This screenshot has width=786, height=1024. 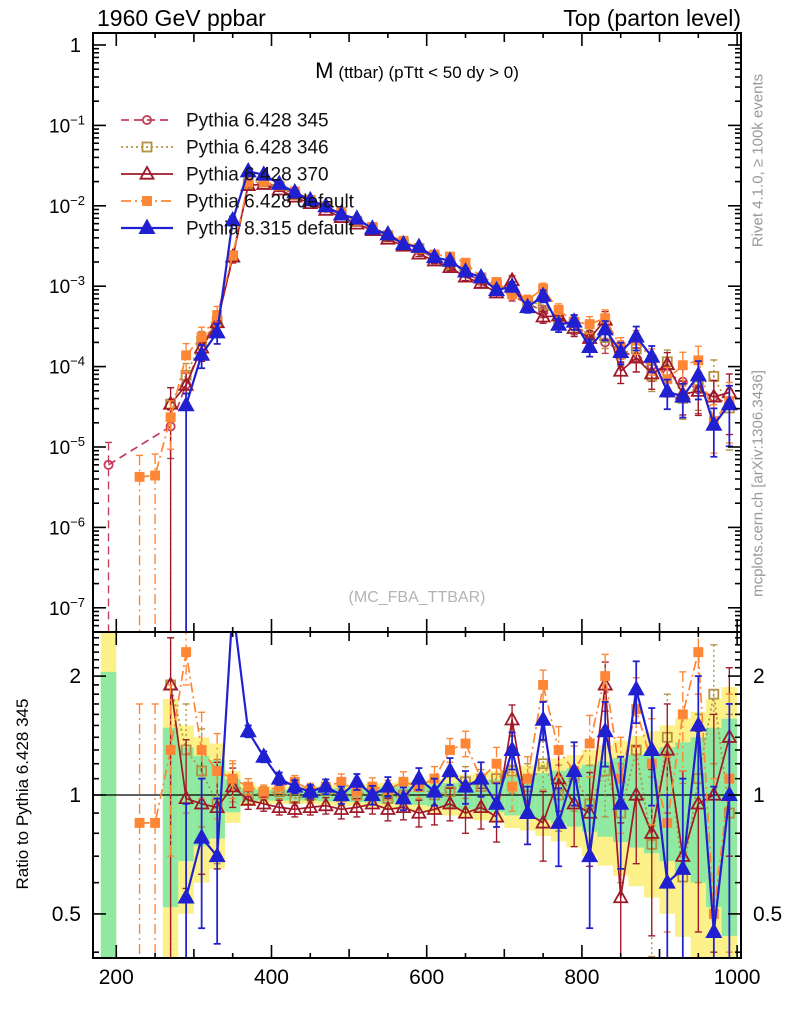 I want to click on svg-text: 200, so click(x=116, y=977).